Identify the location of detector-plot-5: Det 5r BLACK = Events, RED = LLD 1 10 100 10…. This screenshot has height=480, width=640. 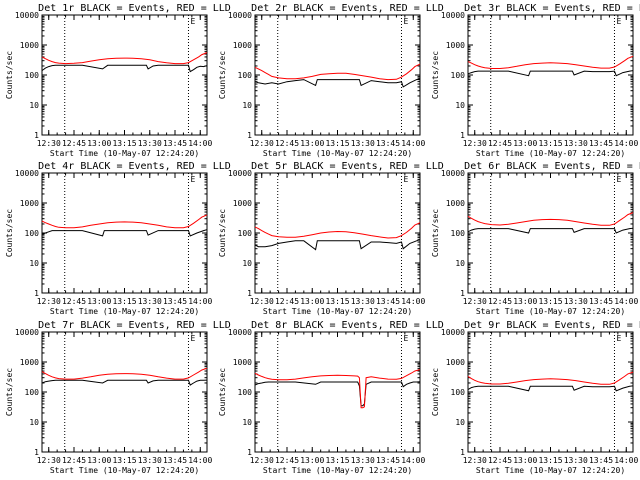
(331, 238).